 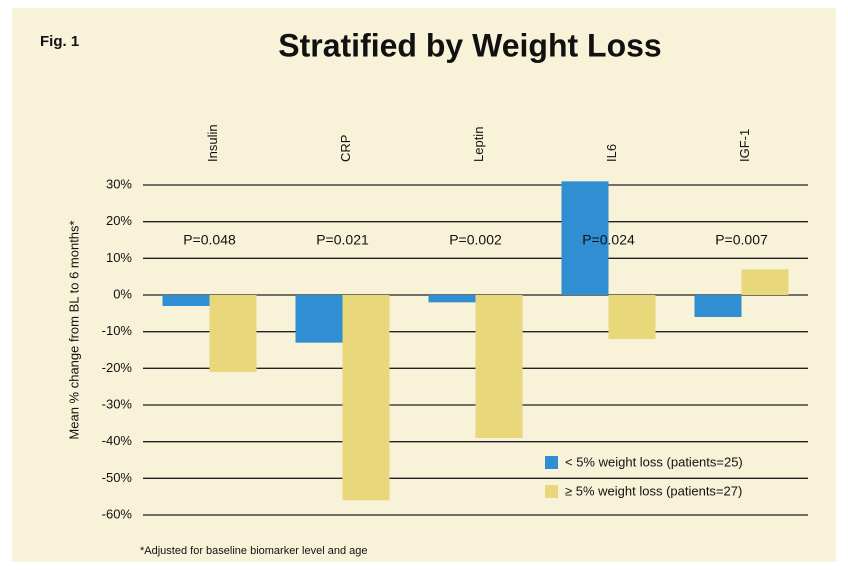 What do you see at coordinates (475, 240) in the screenshot?
I see `p-value-annotation: P=0.002` at bounding box center [475, 240].